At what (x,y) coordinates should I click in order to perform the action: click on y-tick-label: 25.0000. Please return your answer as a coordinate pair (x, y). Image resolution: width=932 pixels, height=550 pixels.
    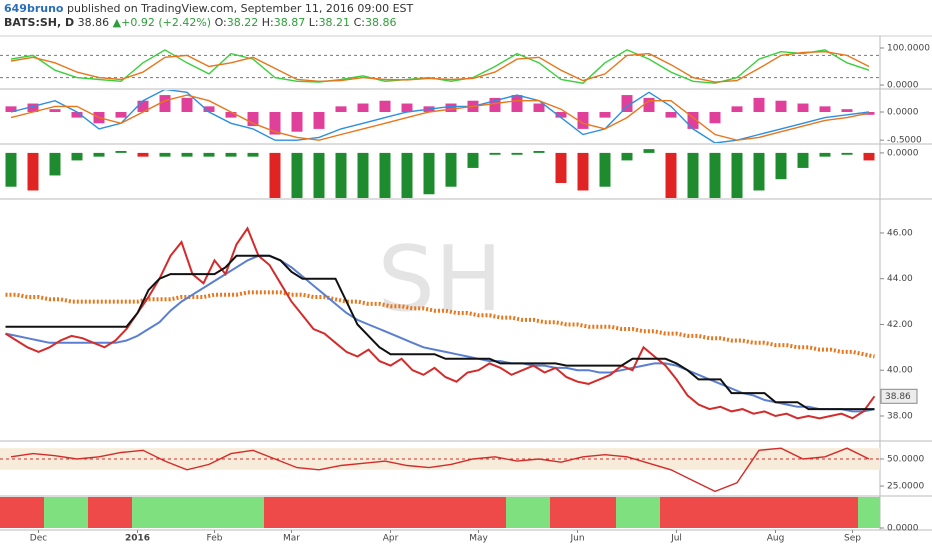
    Looking at the image, I should click on (905, 487).